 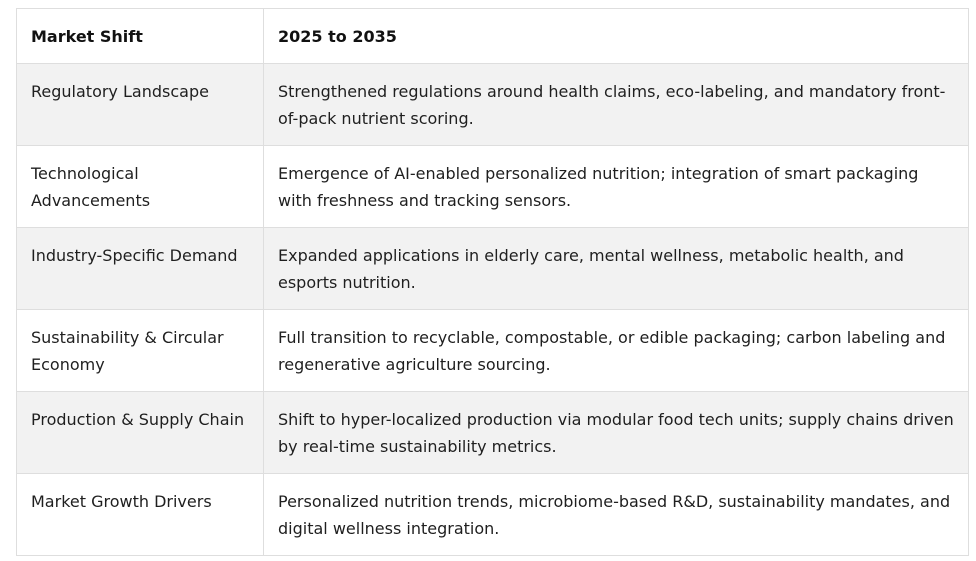 What do you see at coordinates (140, 350) in the screenshot?
I see `row-label-cell: Sustainability & Circular Economy` at bounding box center [140, 350].